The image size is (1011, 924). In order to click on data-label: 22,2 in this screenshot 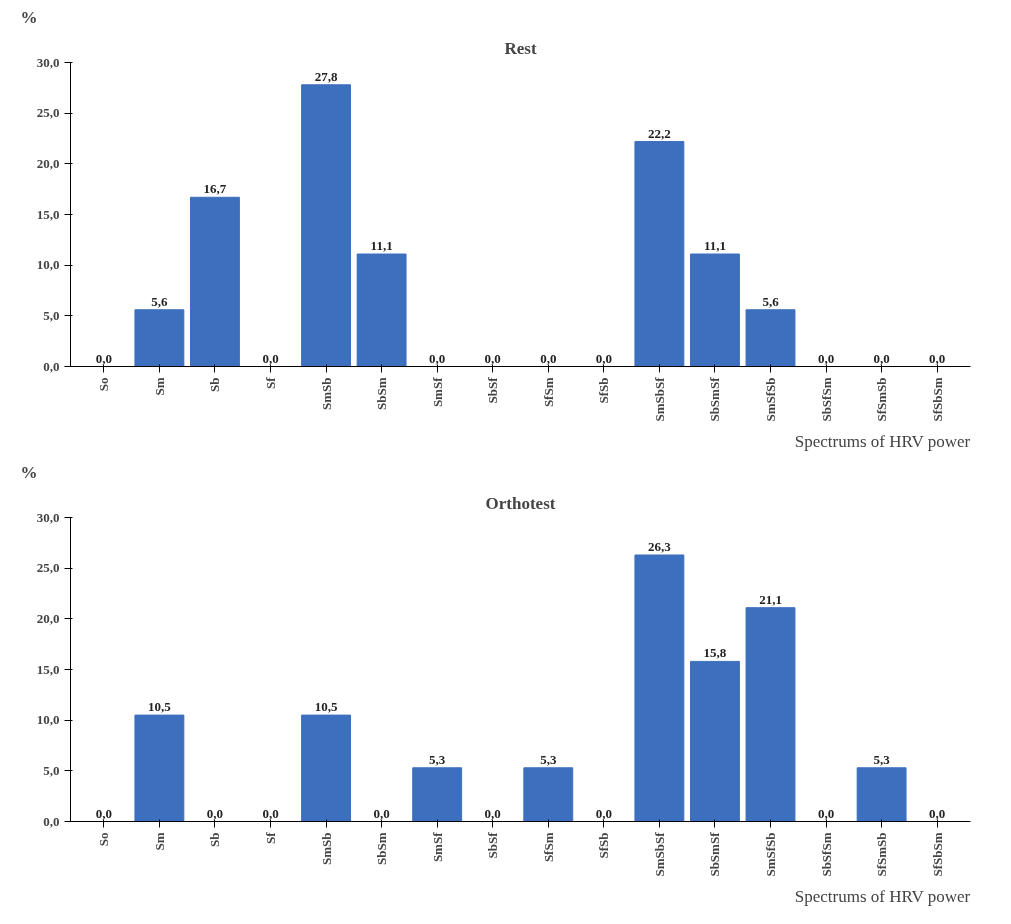, I will do `click(659, 133)`.